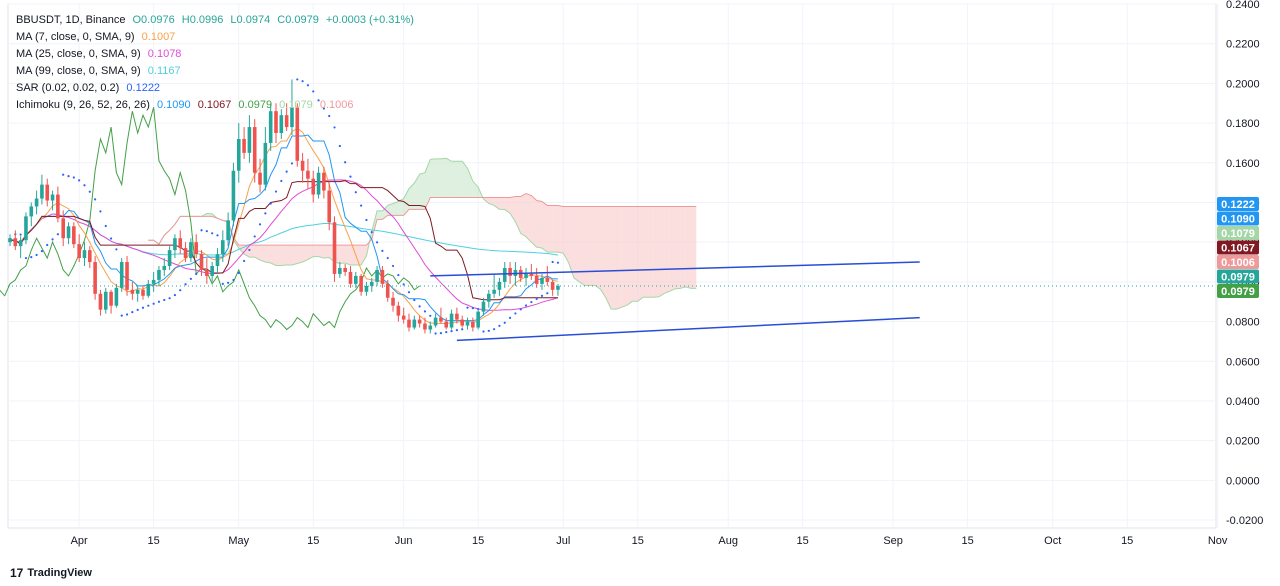 This screenshot has width=1280, height=586. Describe the element at coordinates (728, 541) in the screenshot. I see `x-tick-label: Aug` at that location.